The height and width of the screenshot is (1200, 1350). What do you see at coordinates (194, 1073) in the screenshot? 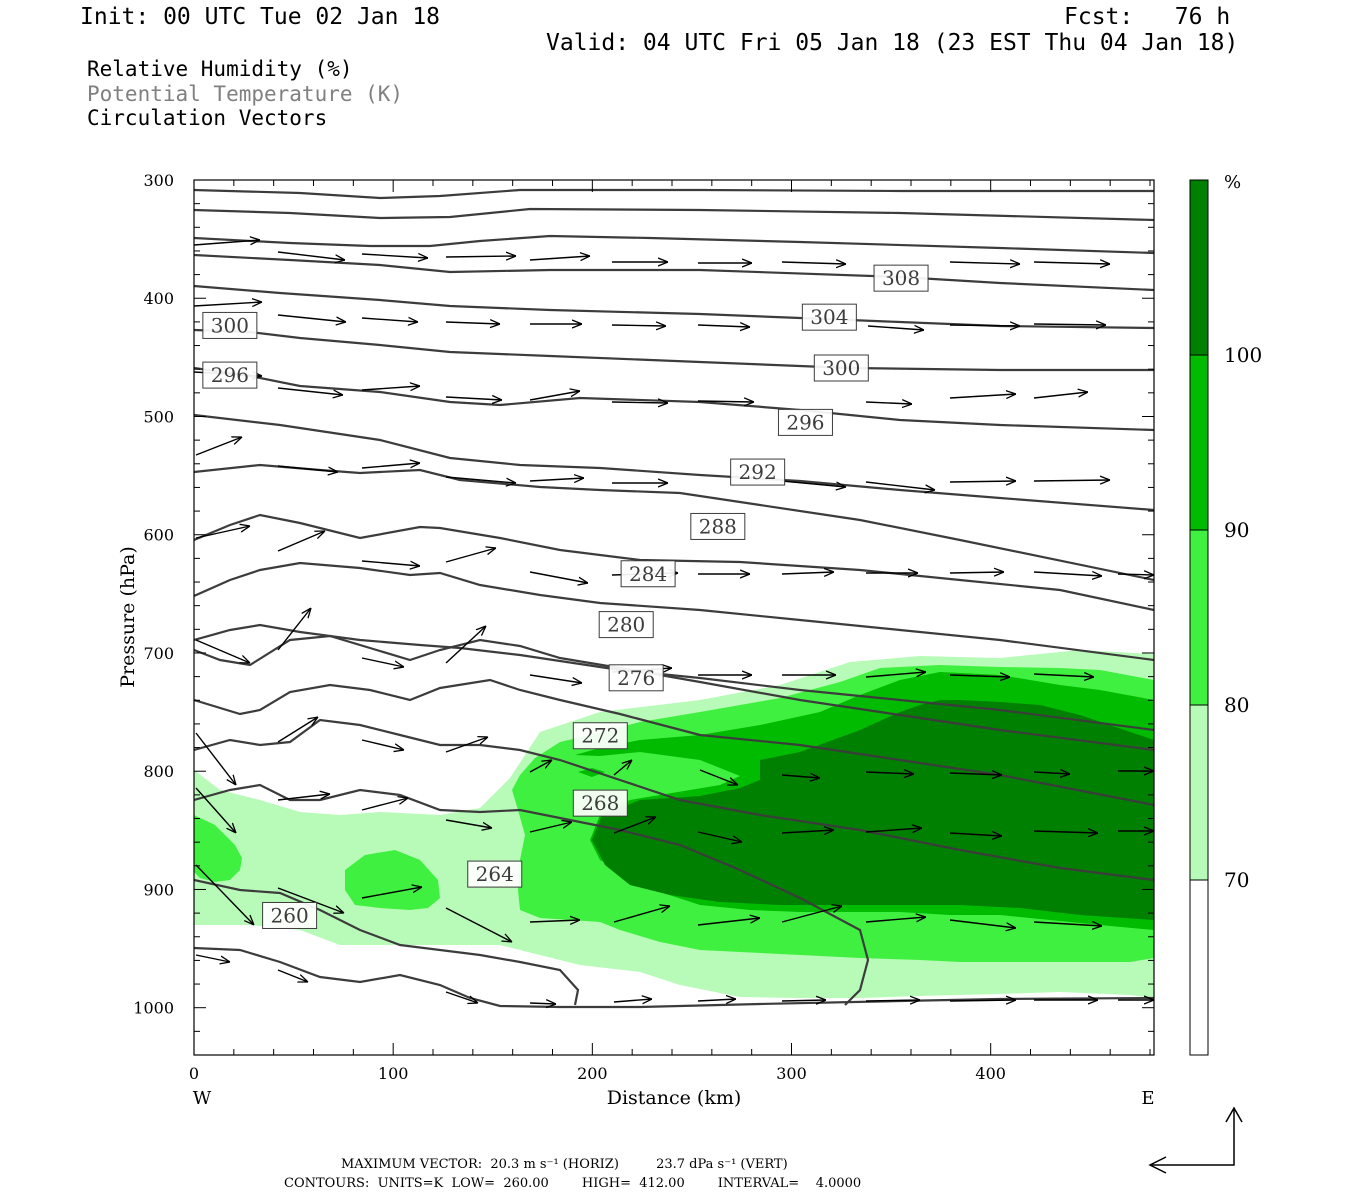
I see `x-tick-label: 0` at bounding box center [194, 1073].